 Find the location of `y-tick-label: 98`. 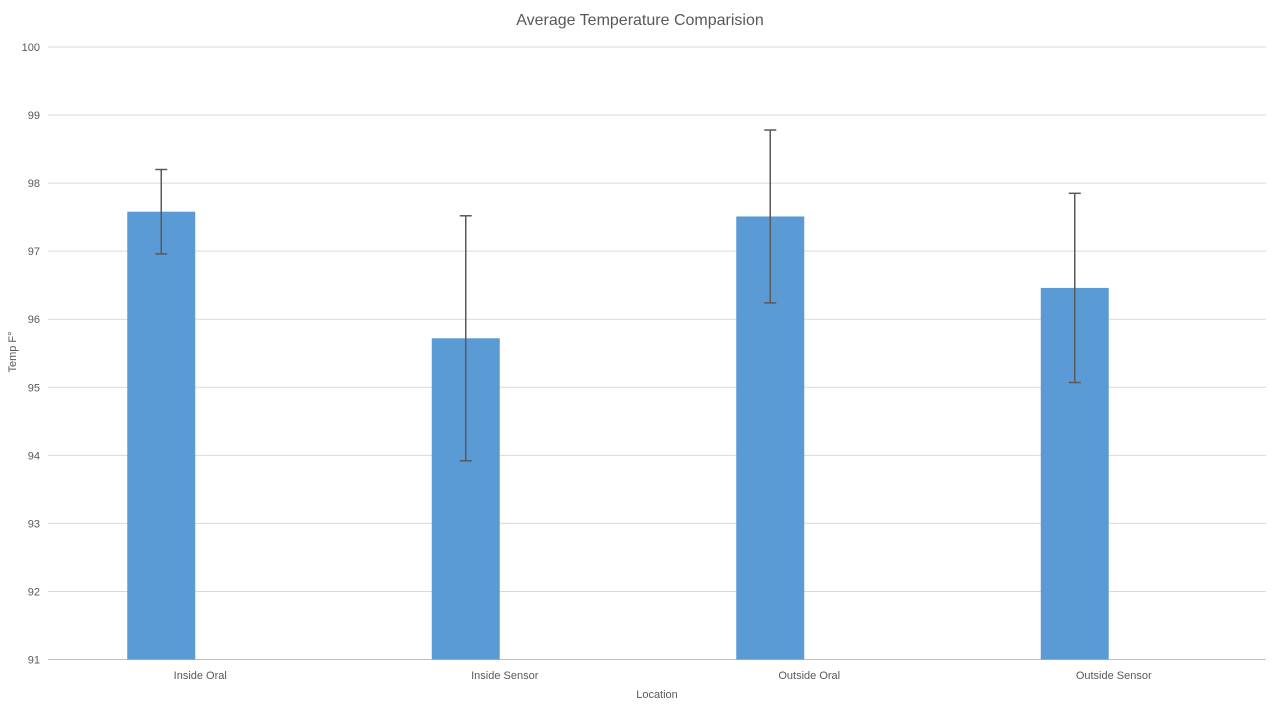

y-tick-label: 98 is located at coordinates (34, 184).